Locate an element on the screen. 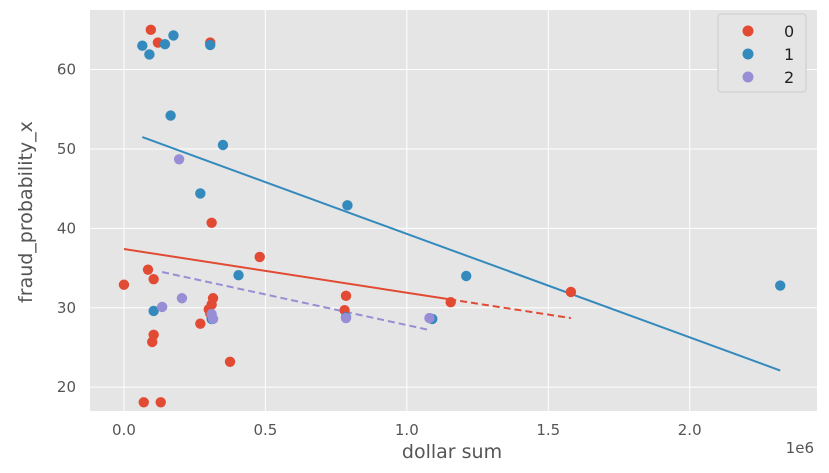 The image size is (829, 473). legend-box is located at coordinates (762, 53).